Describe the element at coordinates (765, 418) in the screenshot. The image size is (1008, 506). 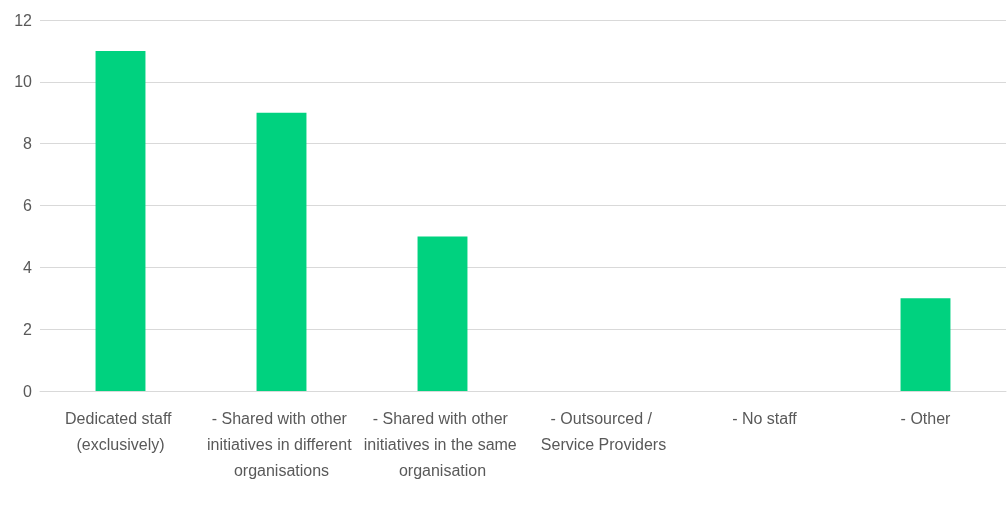
I see `x-tick-label: - No staff` at that location.